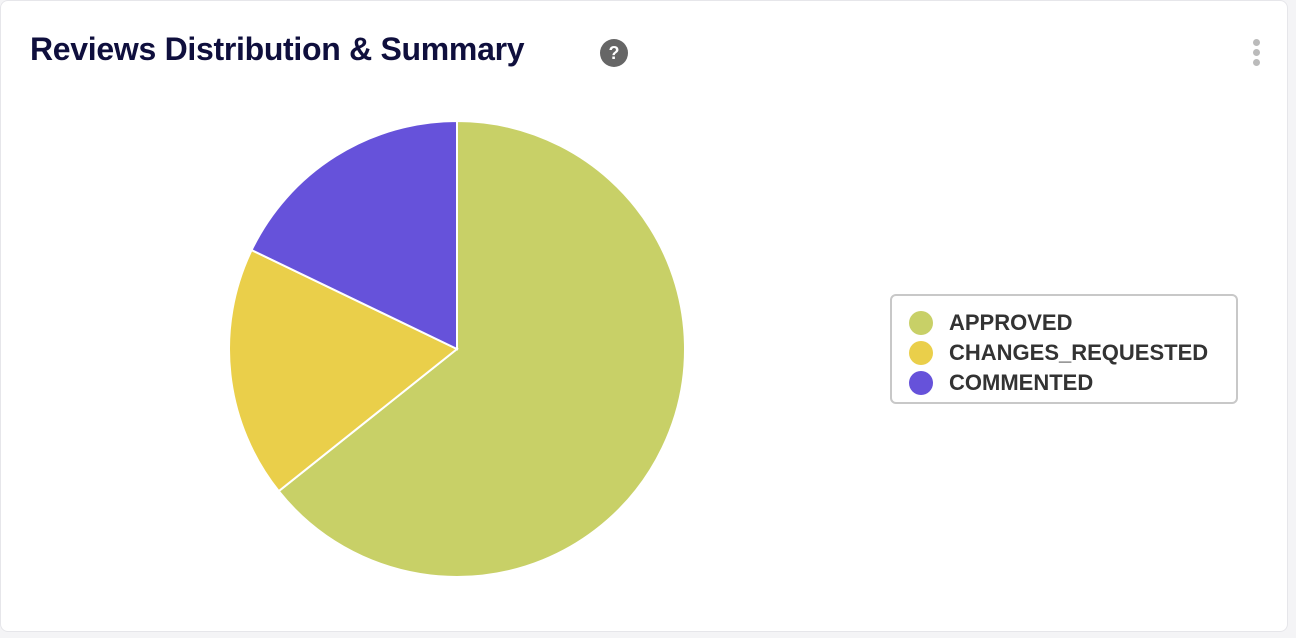  I want to click on legend-item-commented: COMMENTED, so click(1072, 383).